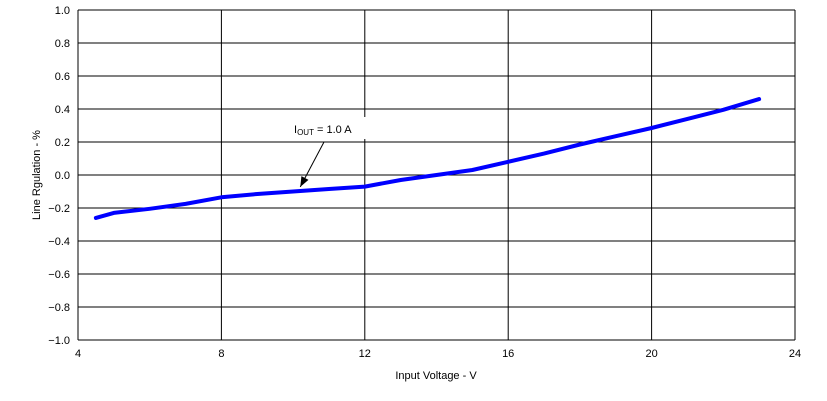 Image resolution: width=827 pixels, height=401 pixels. Describe the element at coordinates (436, 376) in the screenshot. I see `x-axis-label: Input Voltage - V` at that location.